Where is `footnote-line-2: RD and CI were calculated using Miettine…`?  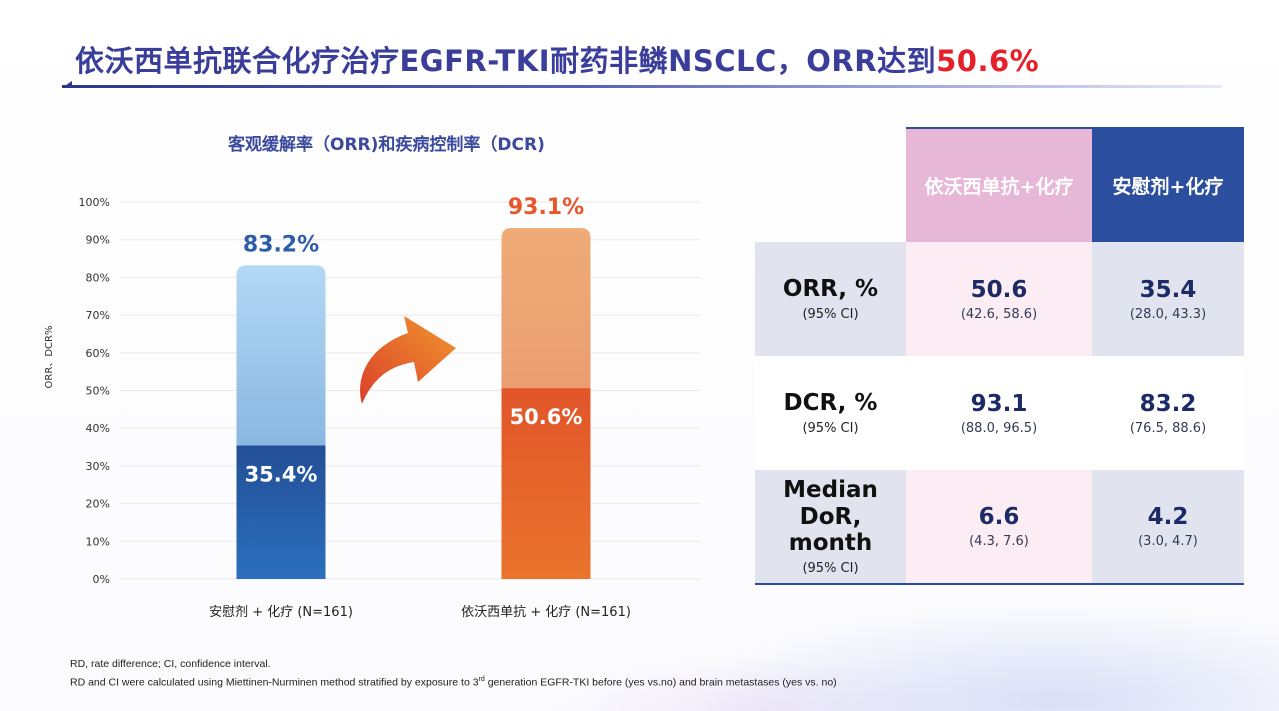
footnote-line-2: RD and CI were calculated using Miettine… is located at coordinates (453, 681).